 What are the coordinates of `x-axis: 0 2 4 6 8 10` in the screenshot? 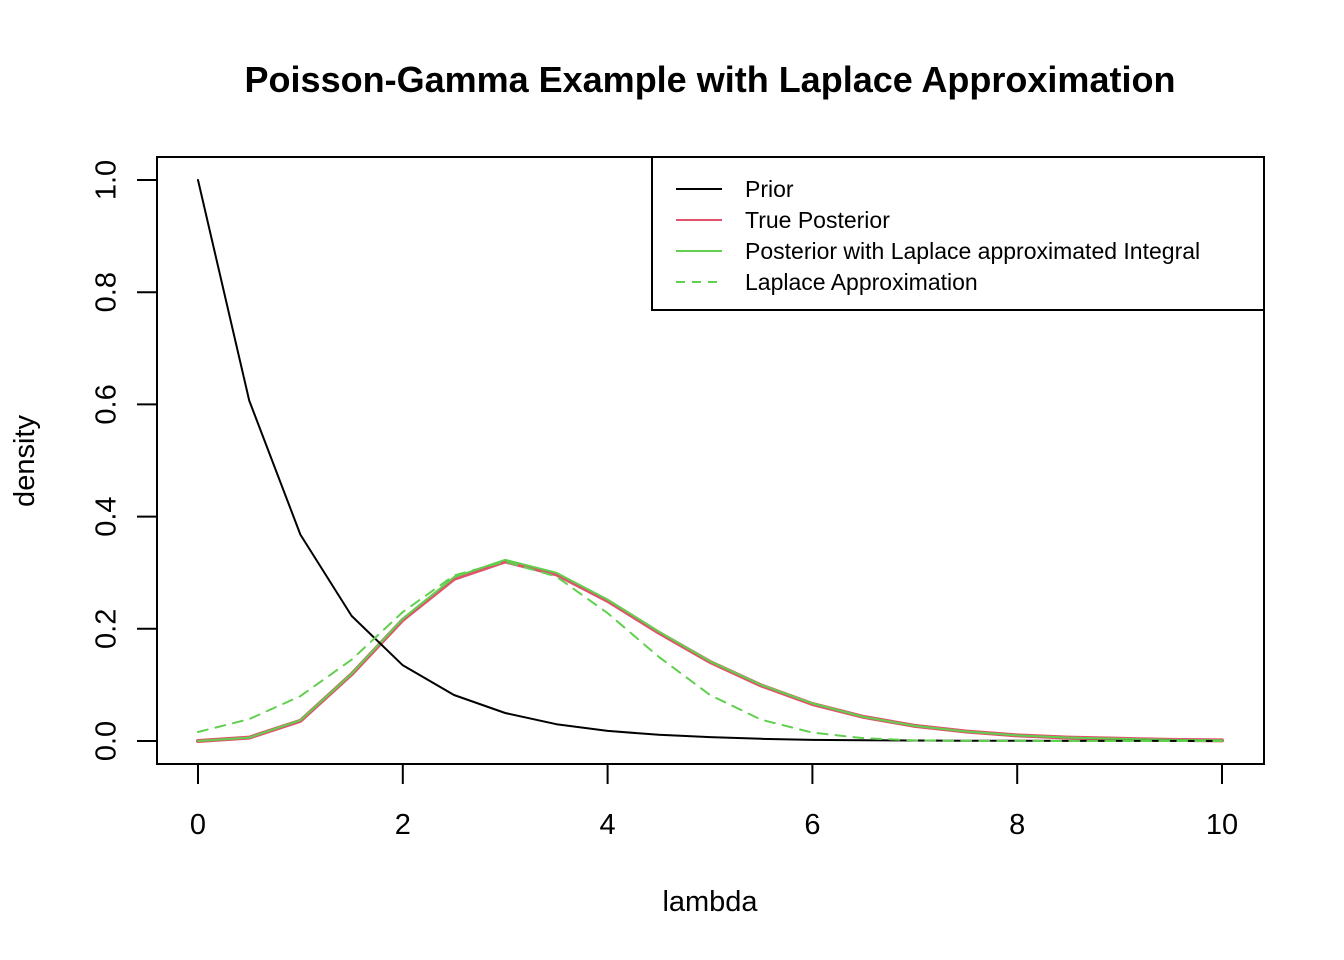 It's located at (714, 802).